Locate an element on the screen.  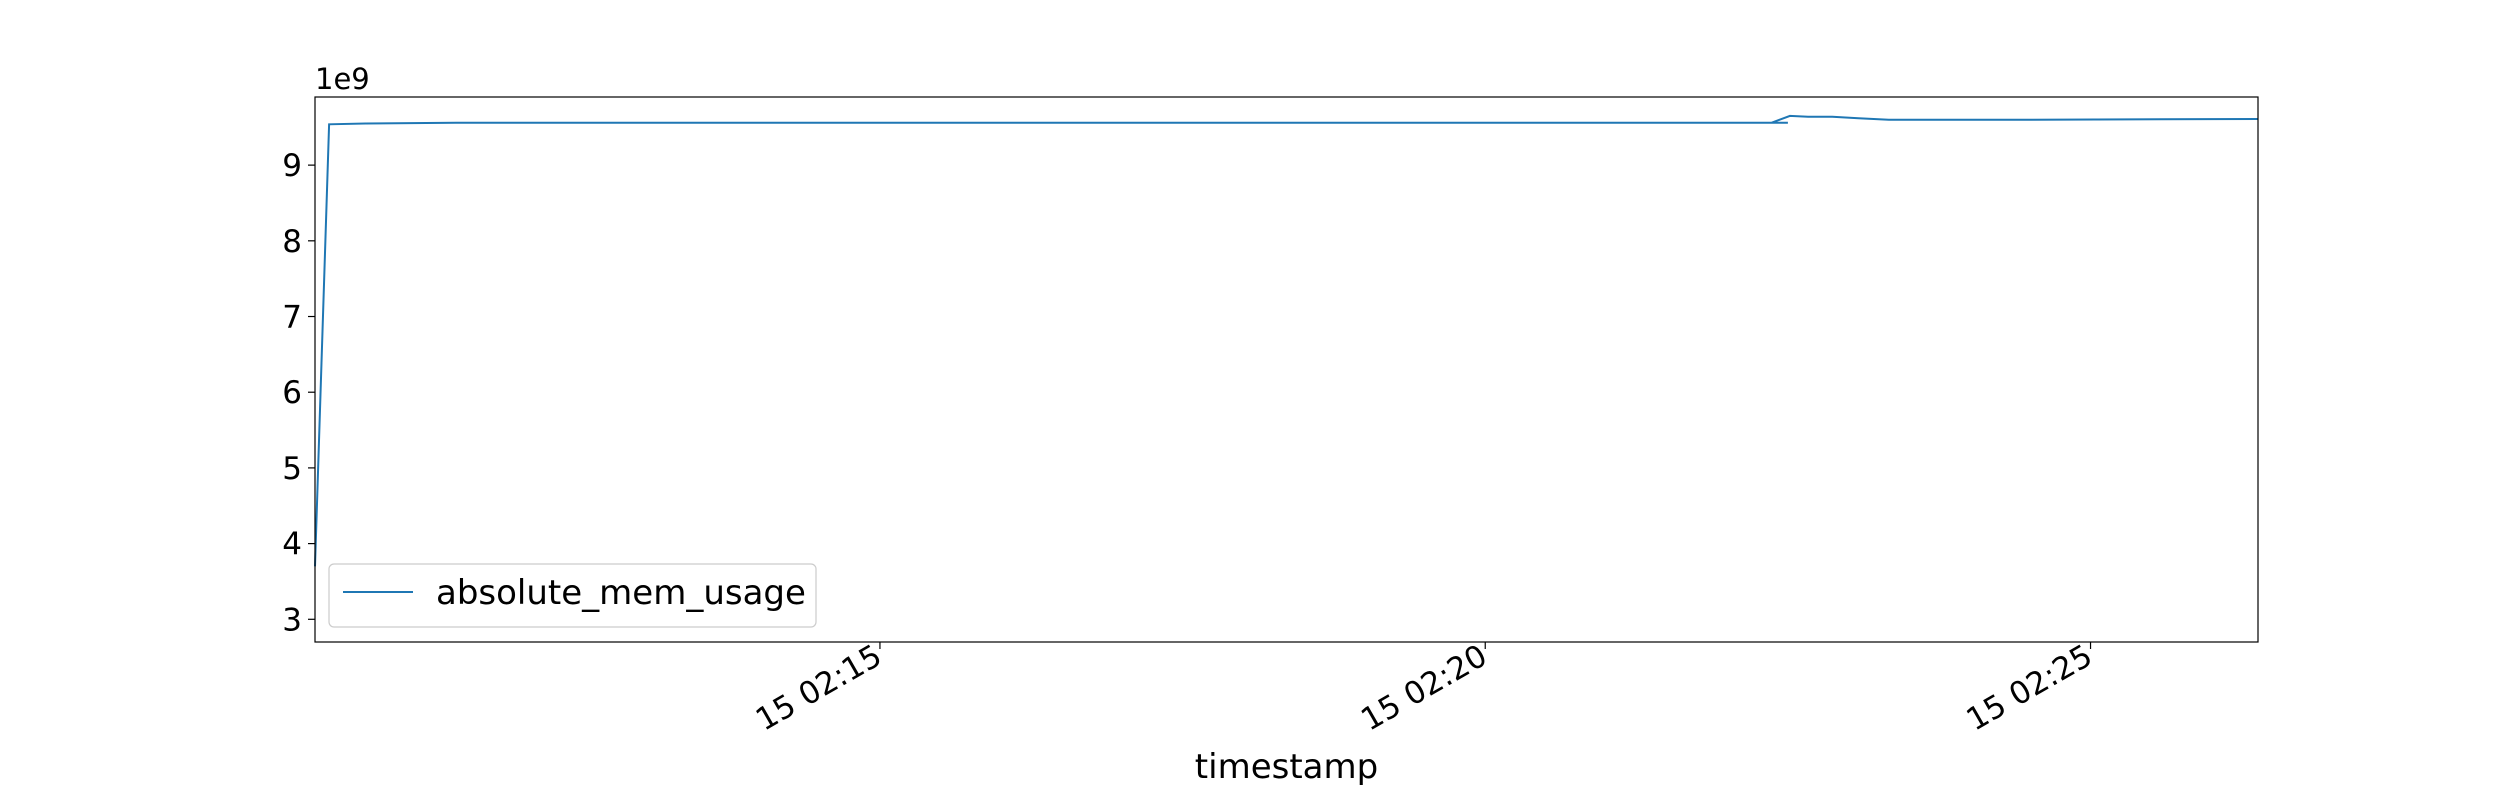
x-axis: 15 02:15 15 02:20 15 02:25 is located at coordinates (1424, 688).